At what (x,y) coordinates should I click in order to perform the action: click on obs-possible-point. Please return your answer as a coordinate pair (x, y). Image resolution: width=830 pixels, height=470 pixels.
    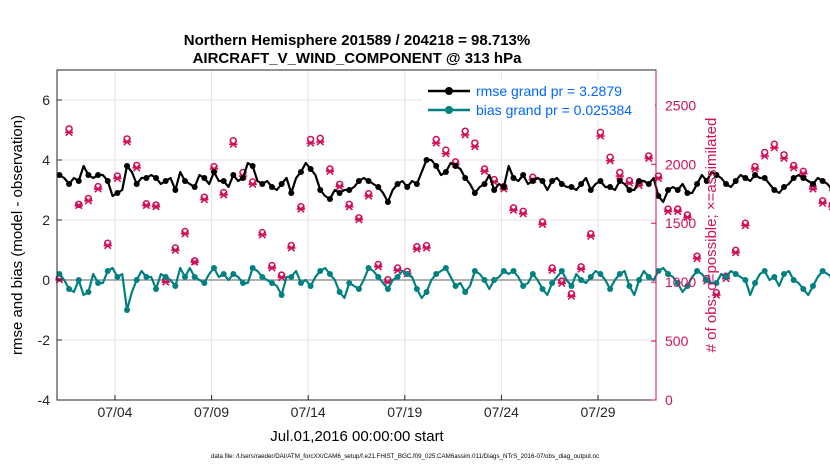
    Looking at the image, I should click on (156, 205).